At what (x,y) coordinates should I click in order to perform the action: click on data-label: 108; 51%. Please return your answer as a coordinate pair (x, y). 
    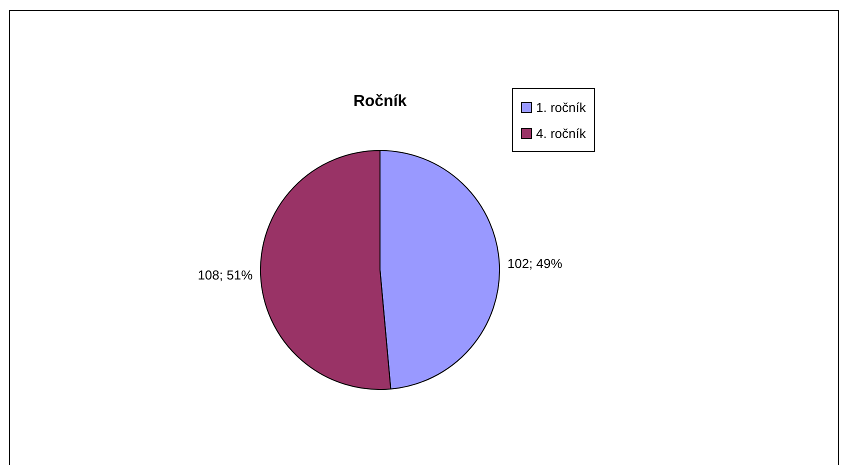
    Looking at the image, I should click on (226, 274).